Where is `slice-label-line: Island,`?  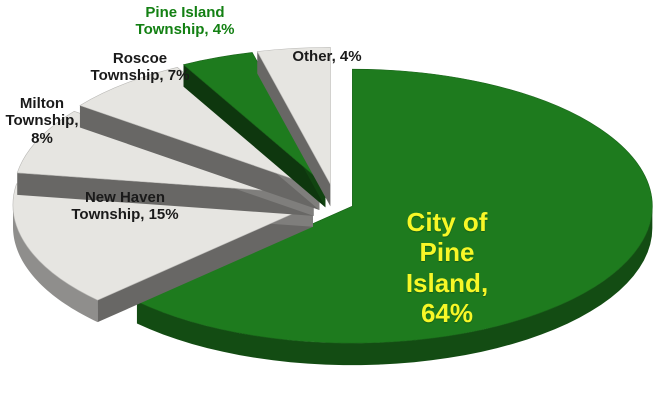 slice-label-line: Island, is located at coordinates (447, 282).